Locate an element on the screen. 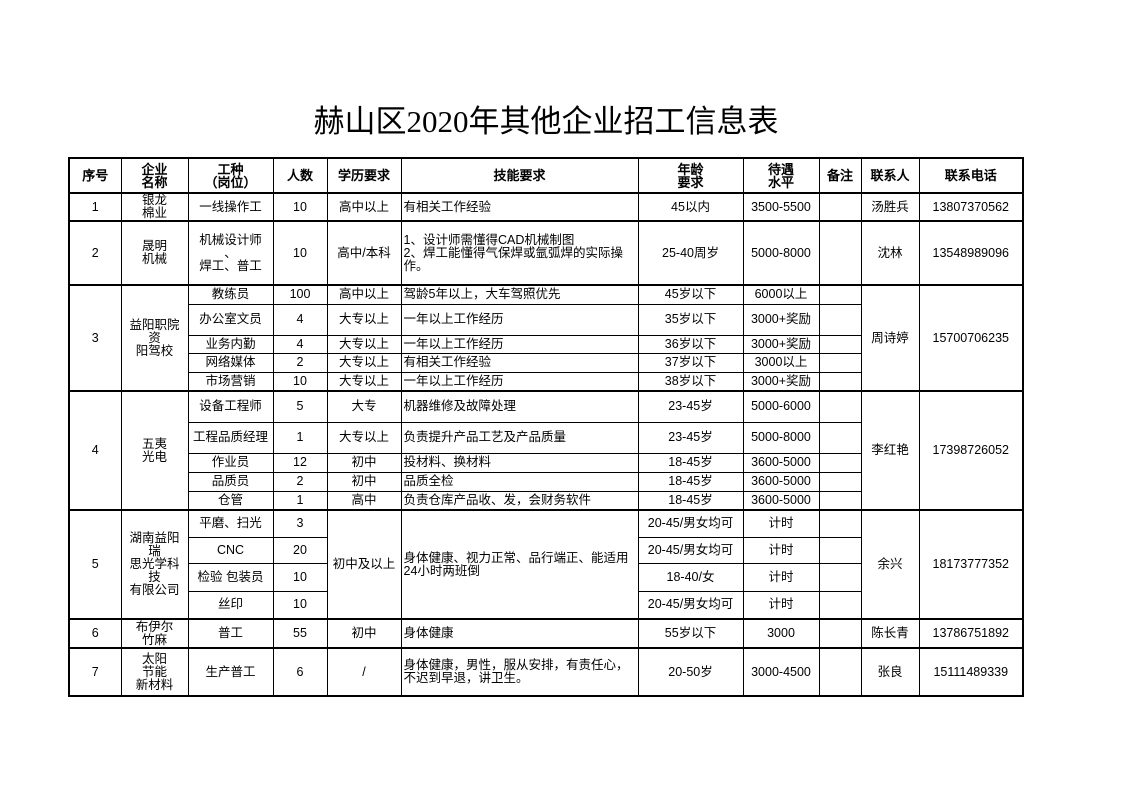 This screenshot has width=1122, height=793. headcount: 1 is located at coordinates (300, 437).